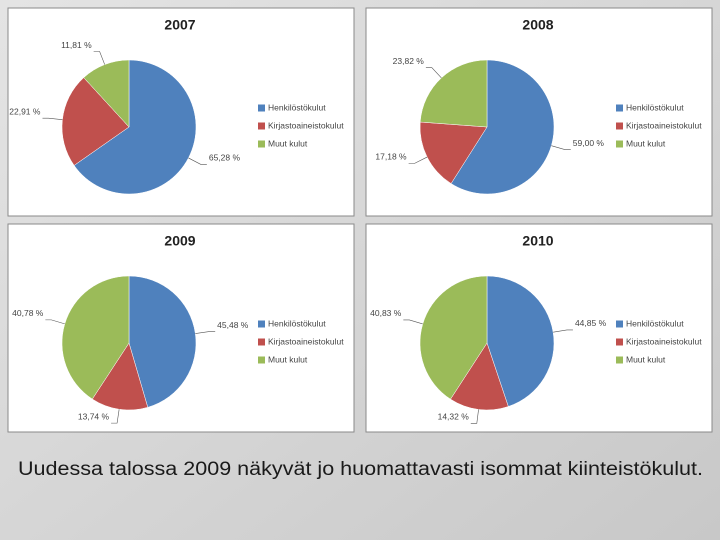 This screenshot has width=720, height=540. Describe the element at coordinates (391, 157) in the screenshot. I see `data-label: 17,18 %` at that location.